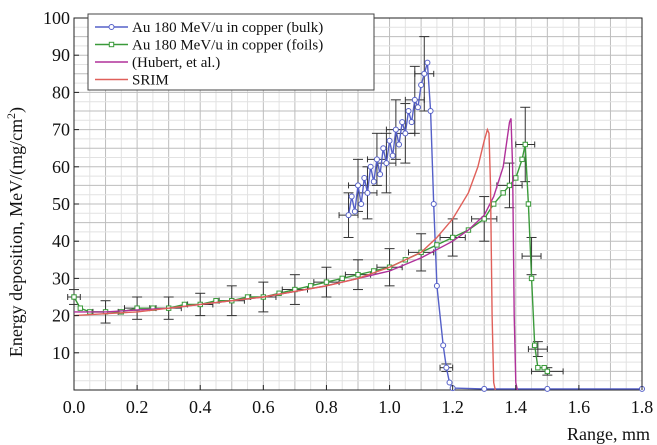 This screenshot has width=657, height=445. I want to click on y-tick-label: 80, so click(61, 92).